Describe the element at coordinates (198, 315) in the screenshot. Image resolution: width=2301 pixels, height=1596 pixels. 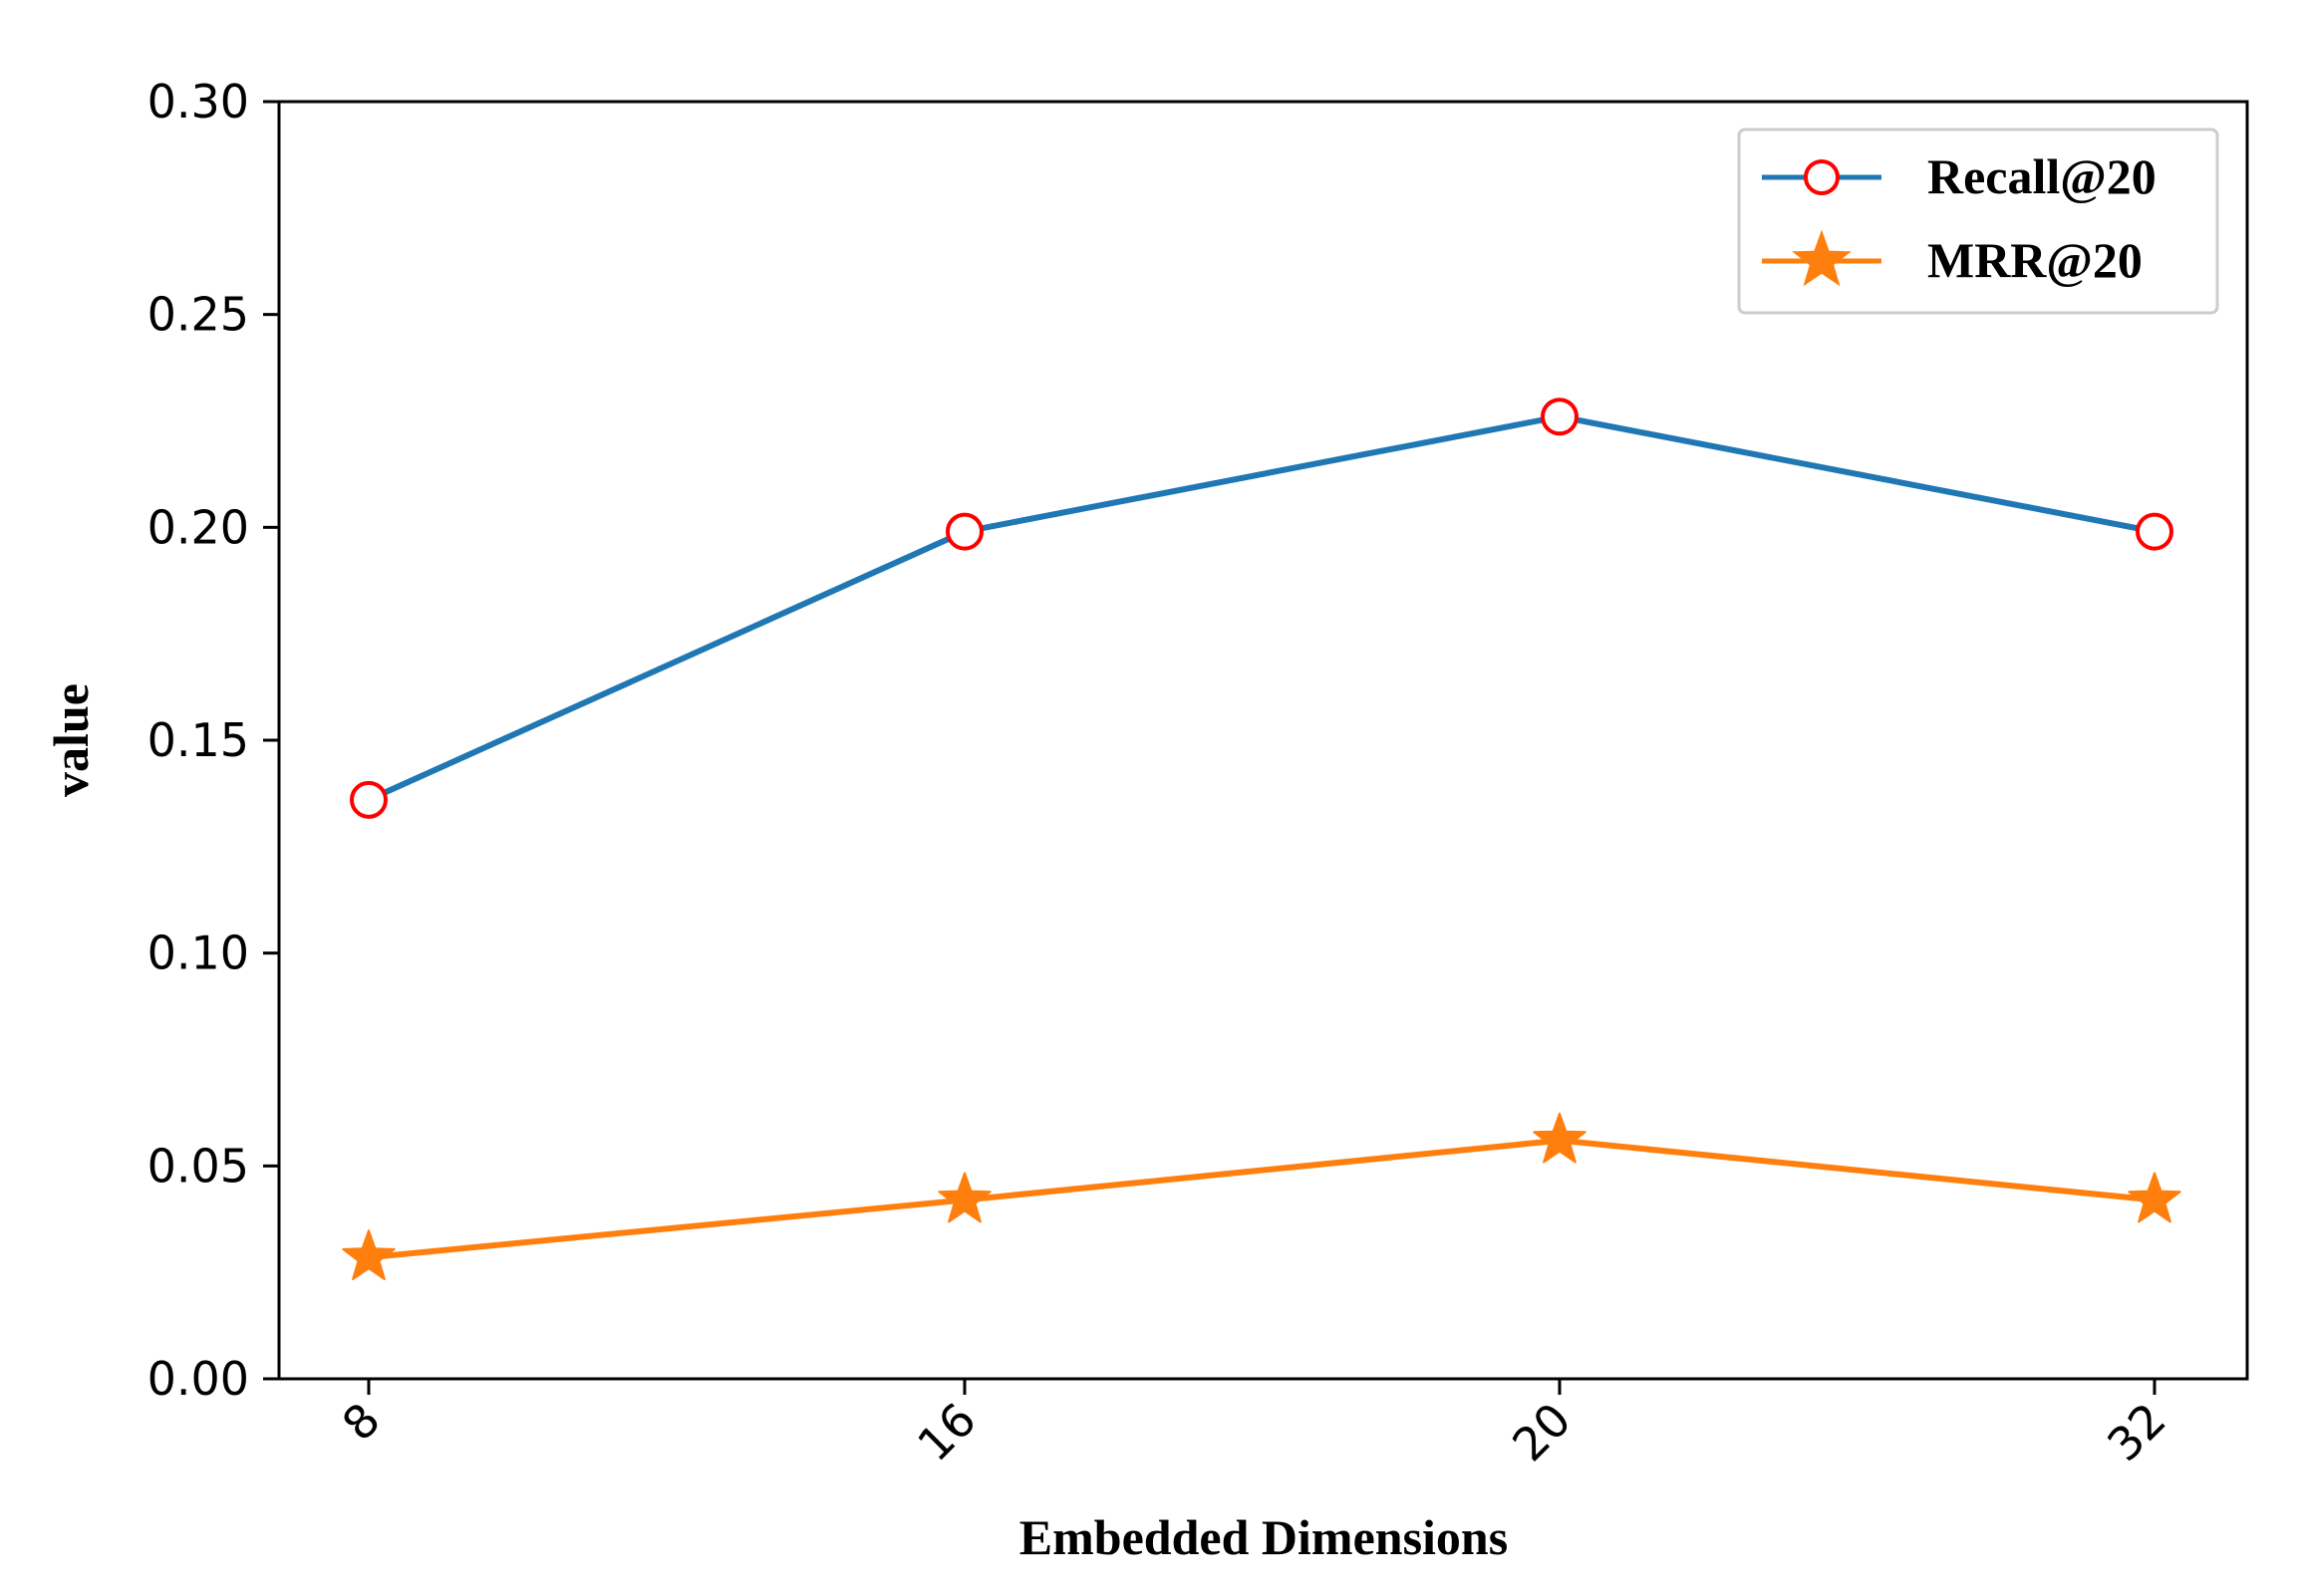
I see `y-tick-label: 0.25` at that location.